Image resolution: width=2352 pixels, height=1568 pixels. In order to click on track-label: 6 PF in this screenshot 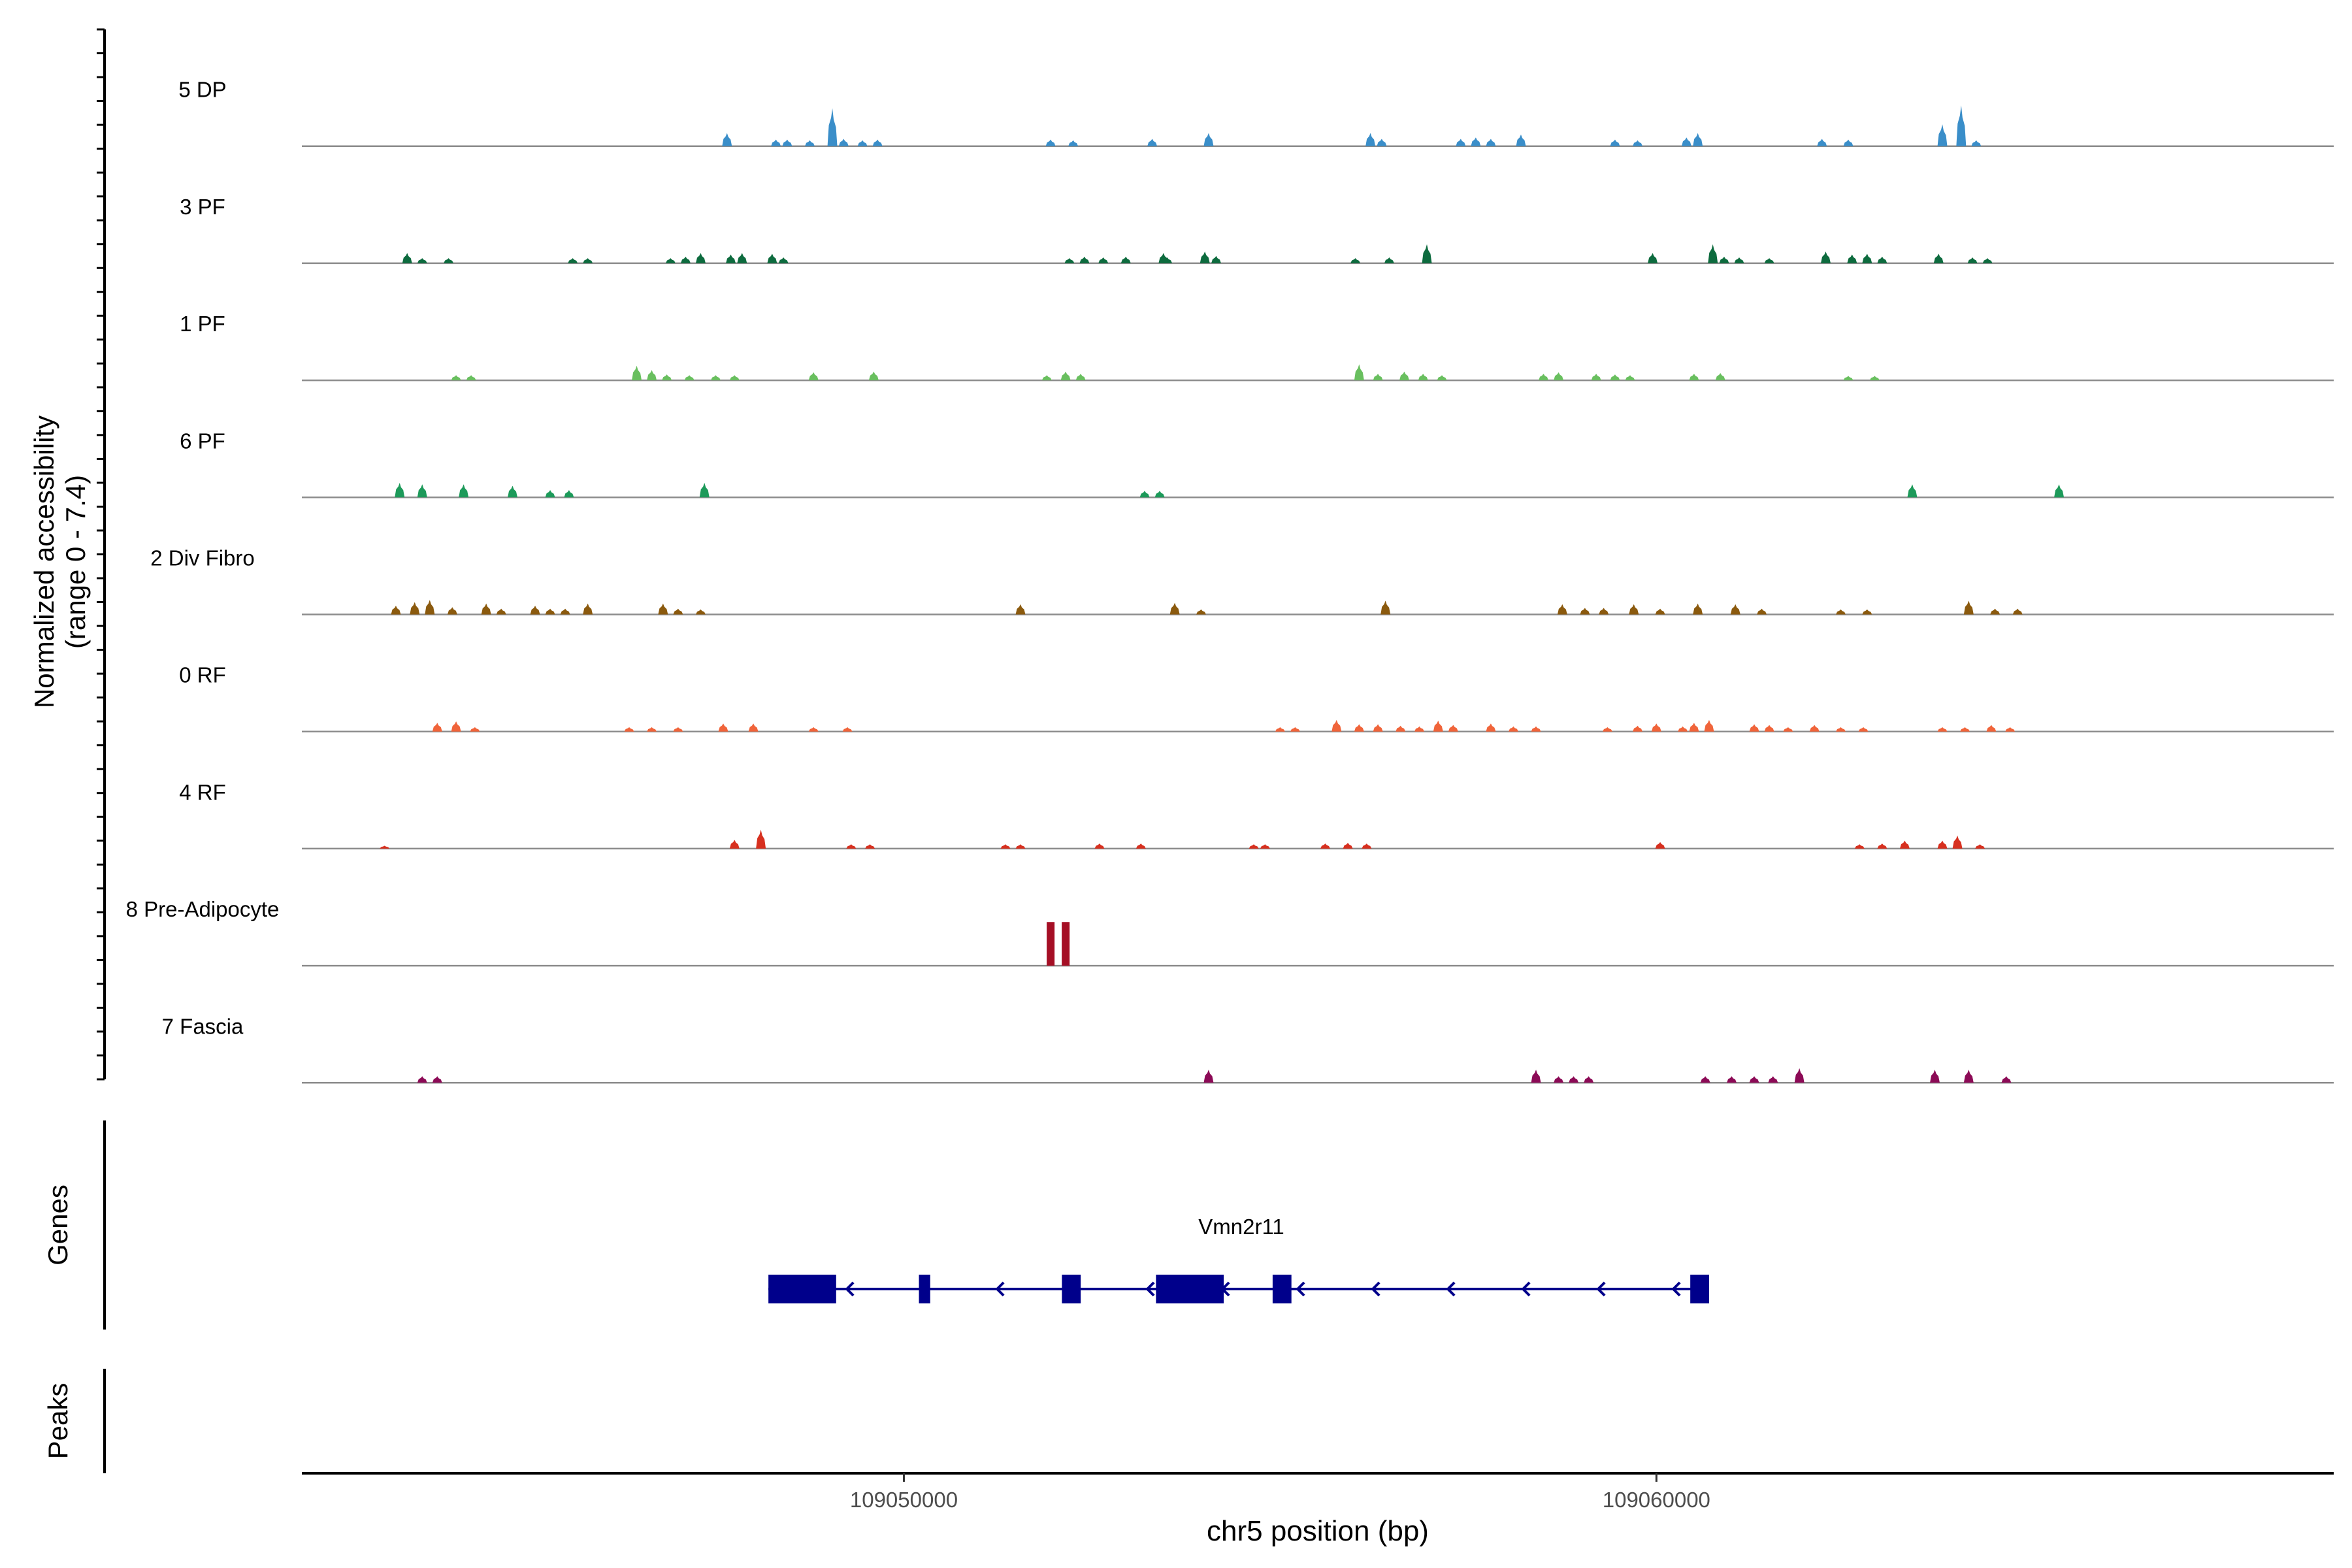, I will do `click(202, 441)`.